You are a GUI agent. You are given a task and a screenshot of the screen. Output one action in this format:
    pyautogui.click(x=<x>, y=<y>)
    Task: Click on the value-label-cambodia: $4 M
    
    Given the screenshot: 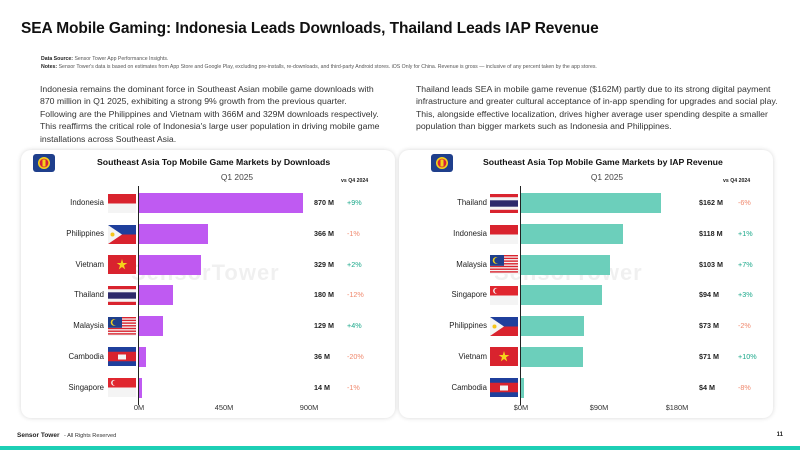 What is the action you would take?
    pyautogui.click(x=707, y=387)
    